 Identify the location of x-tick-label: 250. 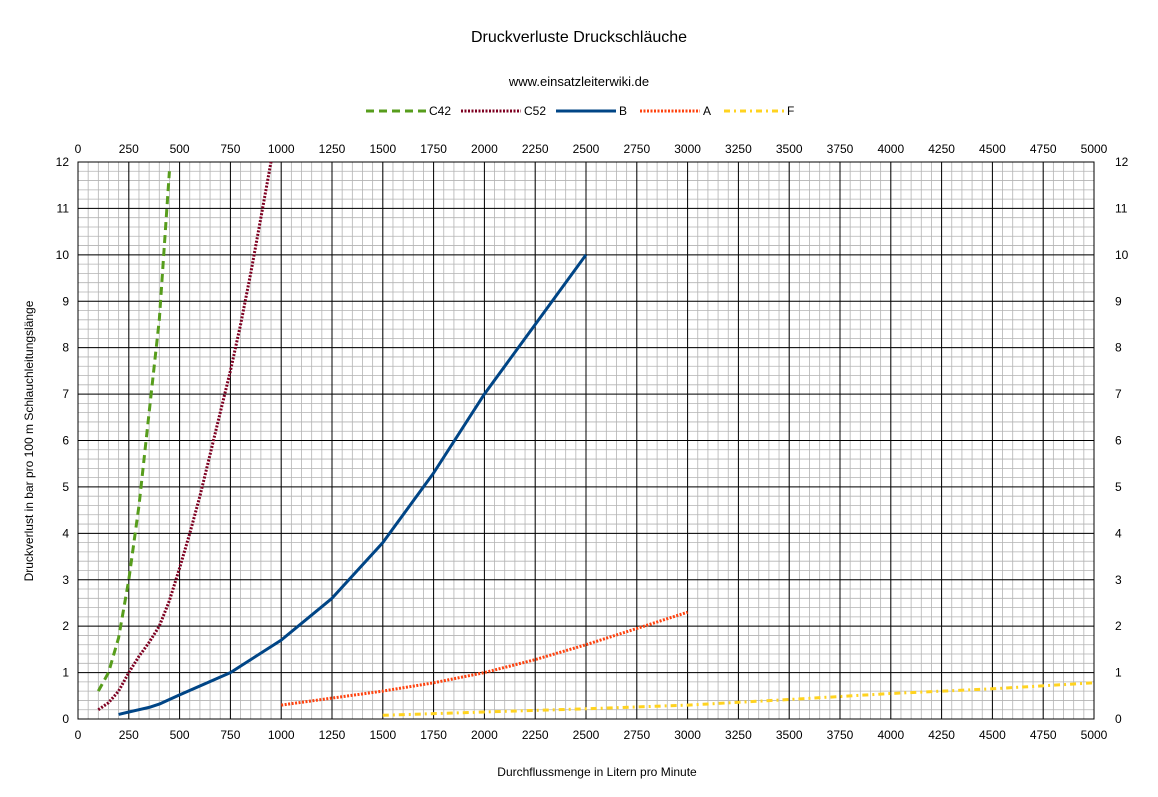
(129, 735).